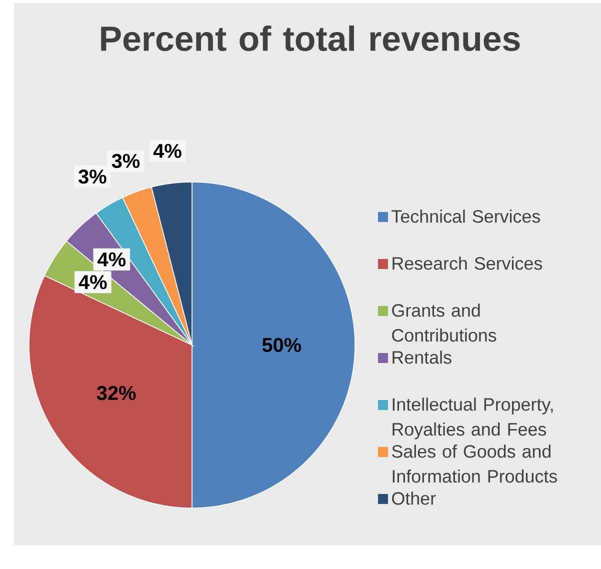 This screenshot has height=569, width=601. I want to click on legend-label: Sales of Goods and Information Products, so click(474, 463).